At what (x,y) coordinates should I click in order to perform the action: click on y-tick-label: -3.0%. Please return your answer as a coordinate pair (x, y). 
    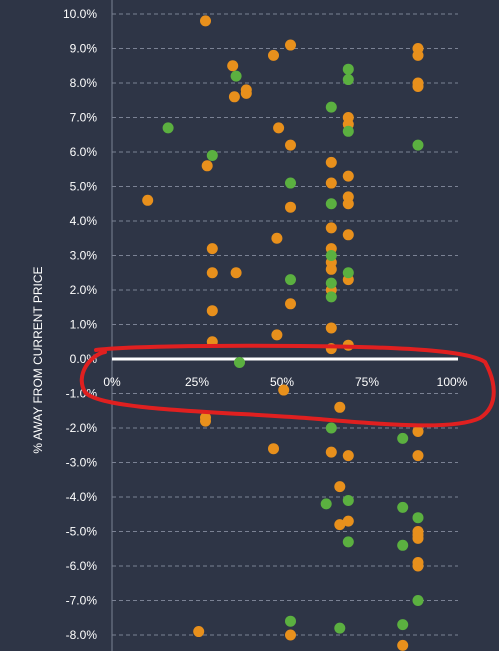
    Looking at the image, I should click on (82, 463).